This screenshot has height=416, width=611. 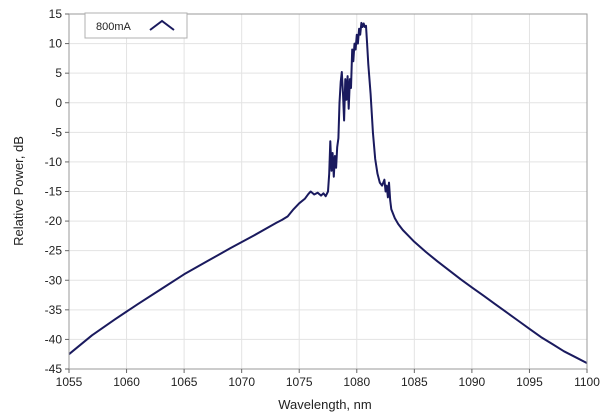 What do you see at coordinates (18, 191) in the screenshot?
I see `y-axis-label: Relative Power, dB` at bounding box center [18, 191].